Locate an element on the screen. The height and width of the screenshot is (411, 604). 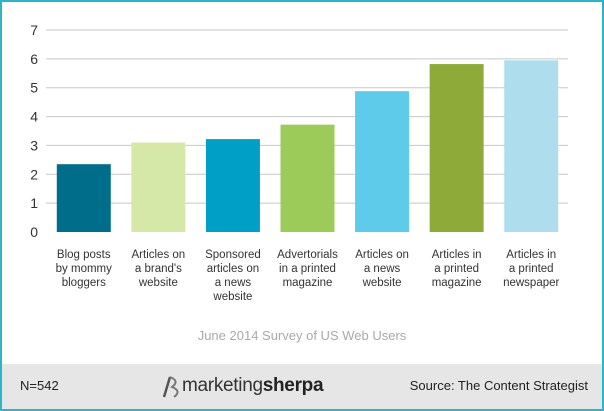
x-tick-label-4: Advertorials in a printed magazine is located at coordinates (307, 269).